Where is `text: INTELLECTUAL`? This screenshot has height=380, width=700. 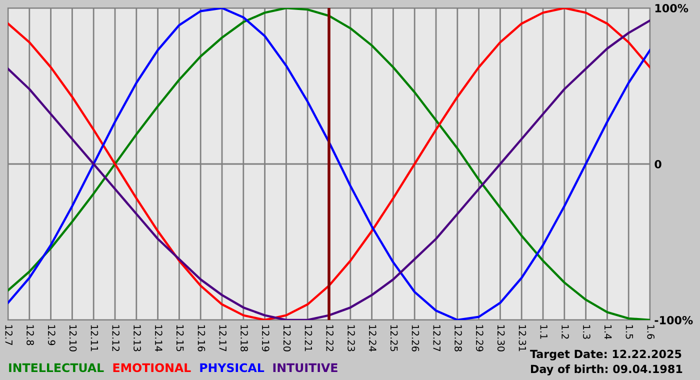 text: INTELLECTUAL is located at coordinates (56, 367).